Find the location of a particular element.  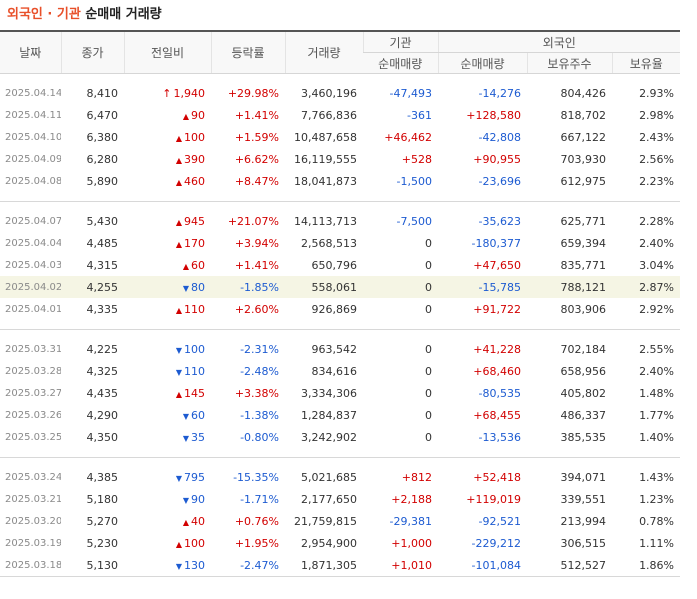

row-rate: +1.95% is located at coordinates (256, 543).